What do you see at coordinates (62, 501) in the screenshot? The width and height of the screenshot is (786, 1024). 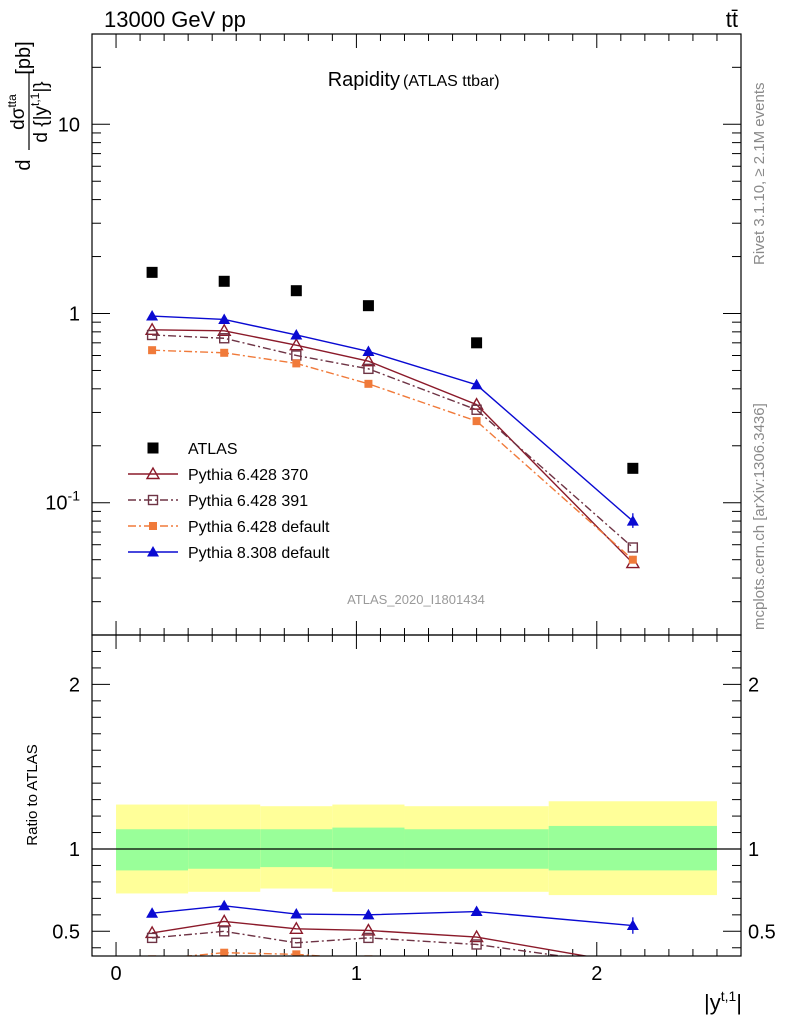 I see `y-tick-label-main: 10-1` at bounding box center [62, 501].